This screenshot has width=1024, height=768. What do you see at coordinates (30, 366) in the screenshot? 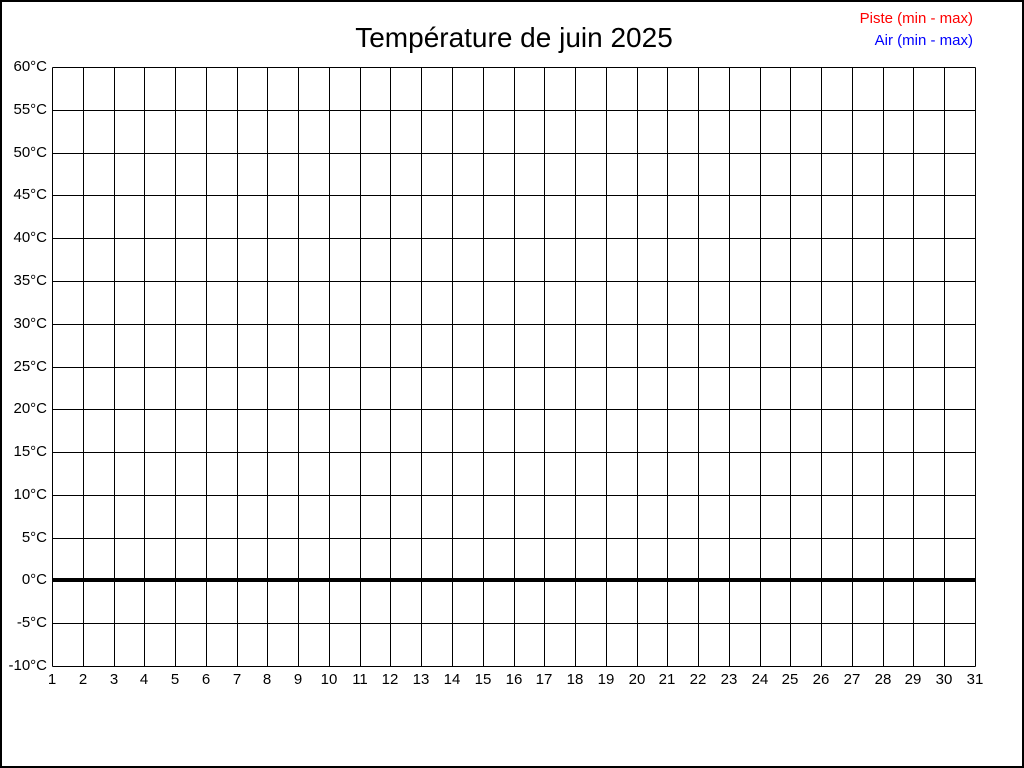
I see `y-tick-label: 25°C` at bounding box center [30, 366].